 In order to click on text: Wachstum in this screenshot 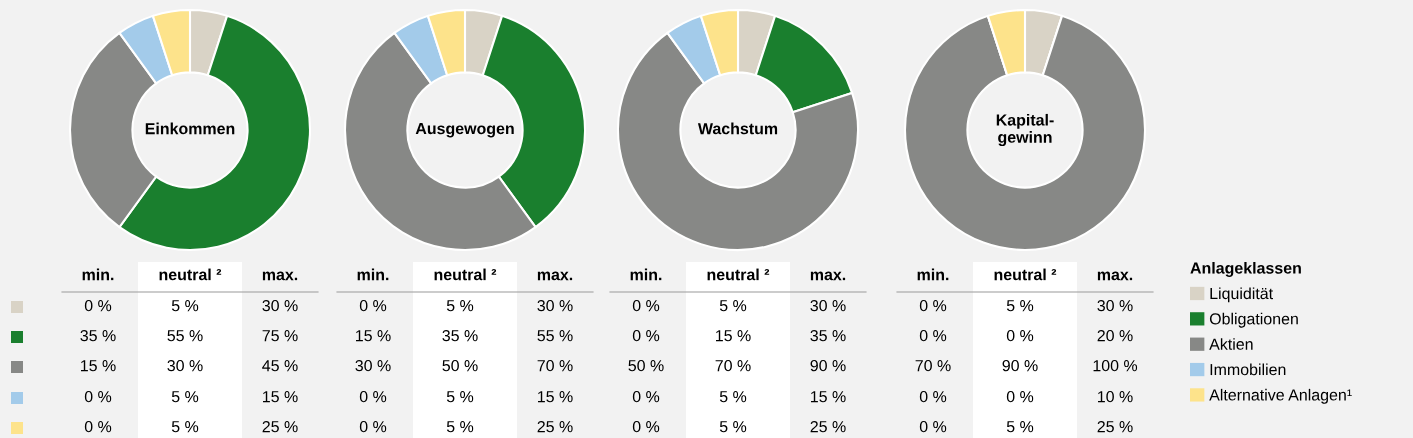, I will do `click(737, 128)`.